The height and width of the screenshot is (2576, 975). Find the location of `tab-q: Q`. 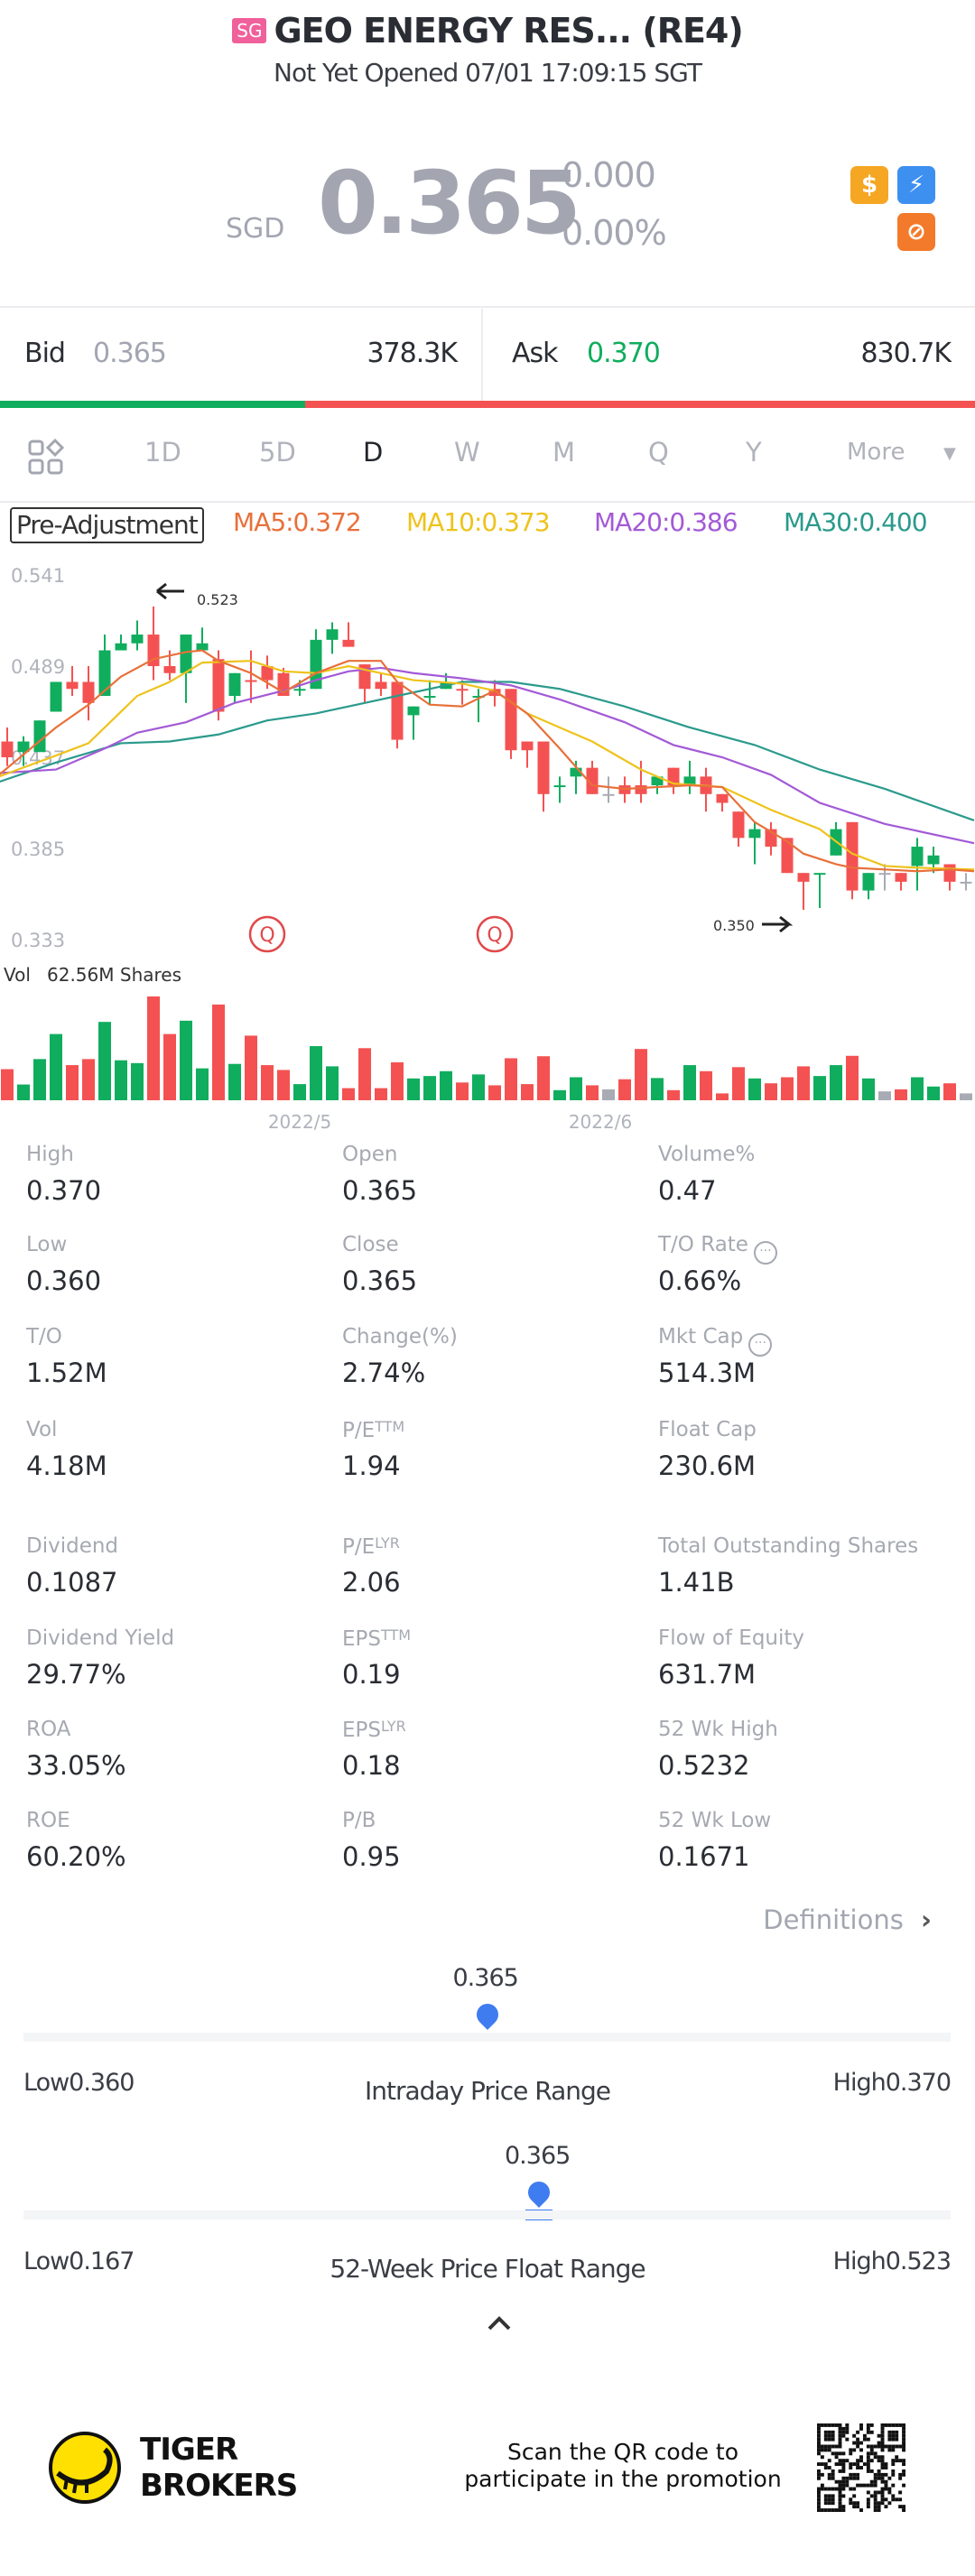

tab-q: Q is located at coordinates (659, 452).